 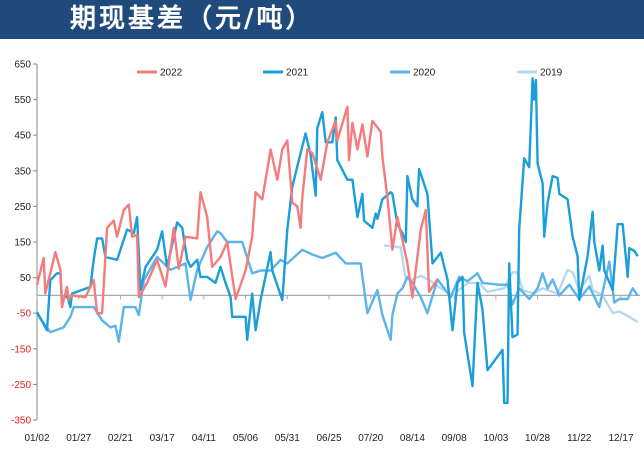 I want to click on y-tick-label: 650, so click(x=22, y=65).